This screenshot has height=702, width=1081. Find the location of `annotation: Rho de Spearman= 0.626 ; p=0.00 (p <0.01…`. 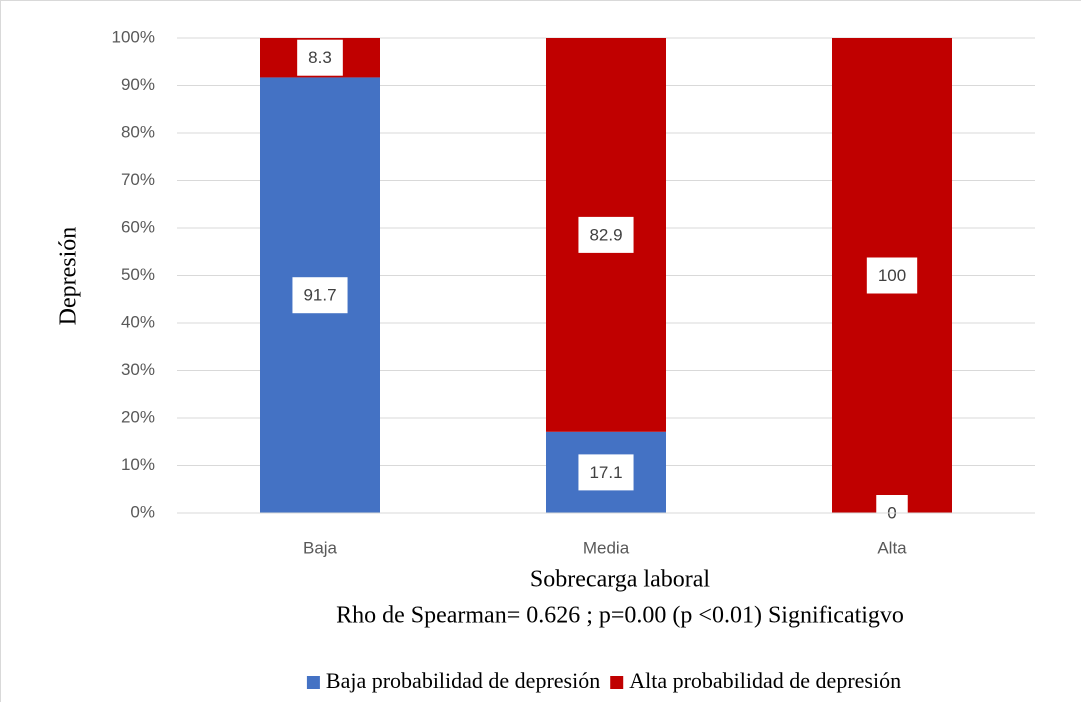

annotation: Rho de Spearman= 0.626 ; p=0.00 (p <0.01… is located at coordinates (620, 616).